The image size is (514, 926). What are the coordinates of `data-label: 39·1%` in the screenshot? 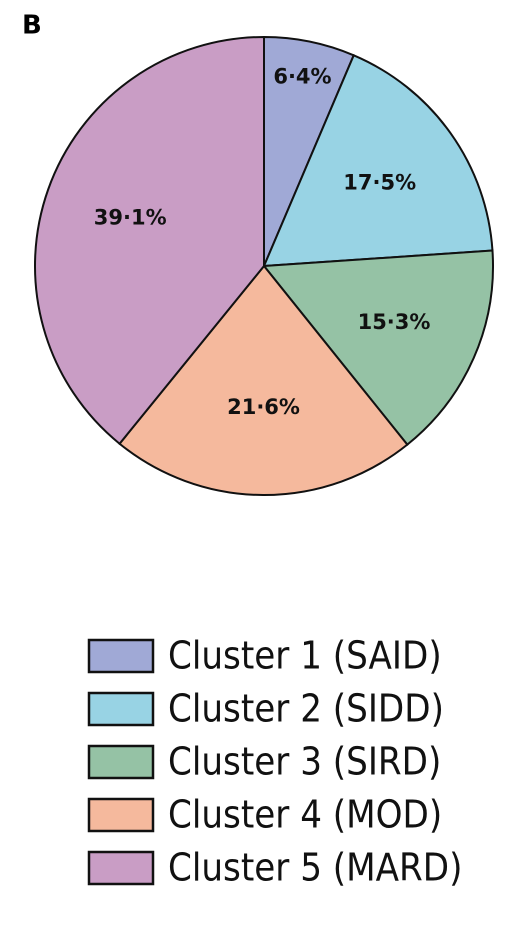 It's located at (130, 217).